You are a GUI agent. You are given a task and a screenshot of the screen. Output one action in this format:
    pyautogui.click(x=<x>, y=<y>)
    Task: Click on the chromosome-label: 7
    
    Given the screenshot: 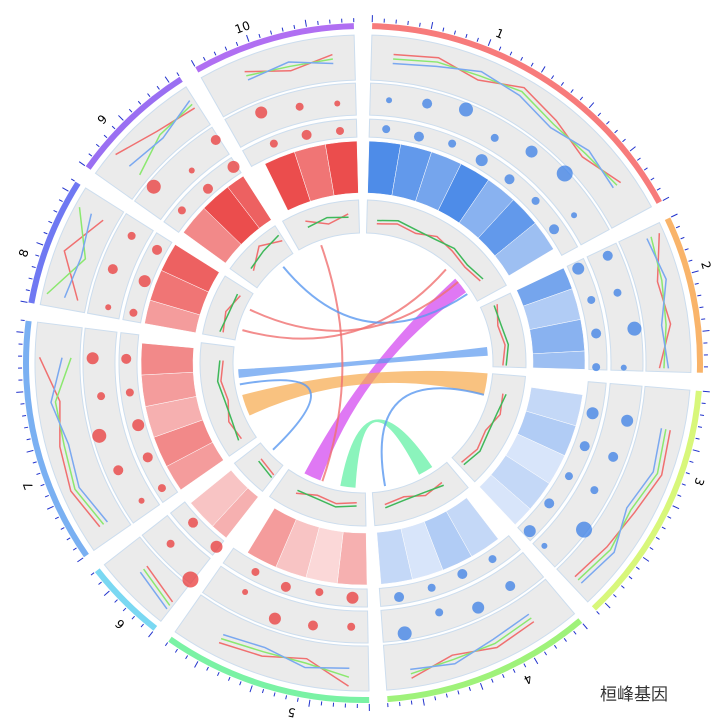 What is the action you would take?
    pyautogui.click(x=28, y=486)
    